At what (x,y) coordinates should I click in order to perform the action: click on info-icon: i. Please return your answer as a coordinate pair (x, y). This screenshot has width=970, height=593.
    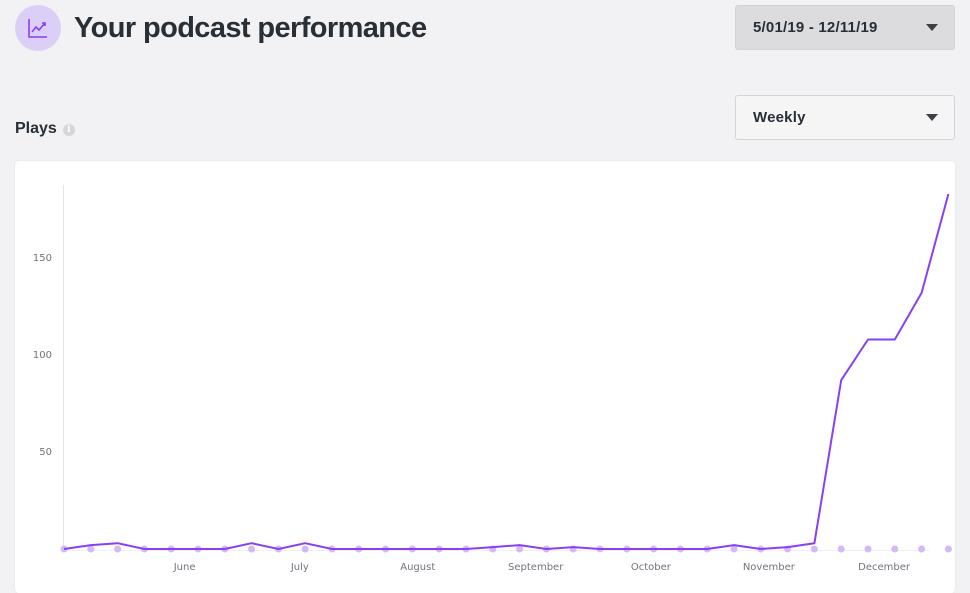
    Looking at the image, I should click on (68, 130).